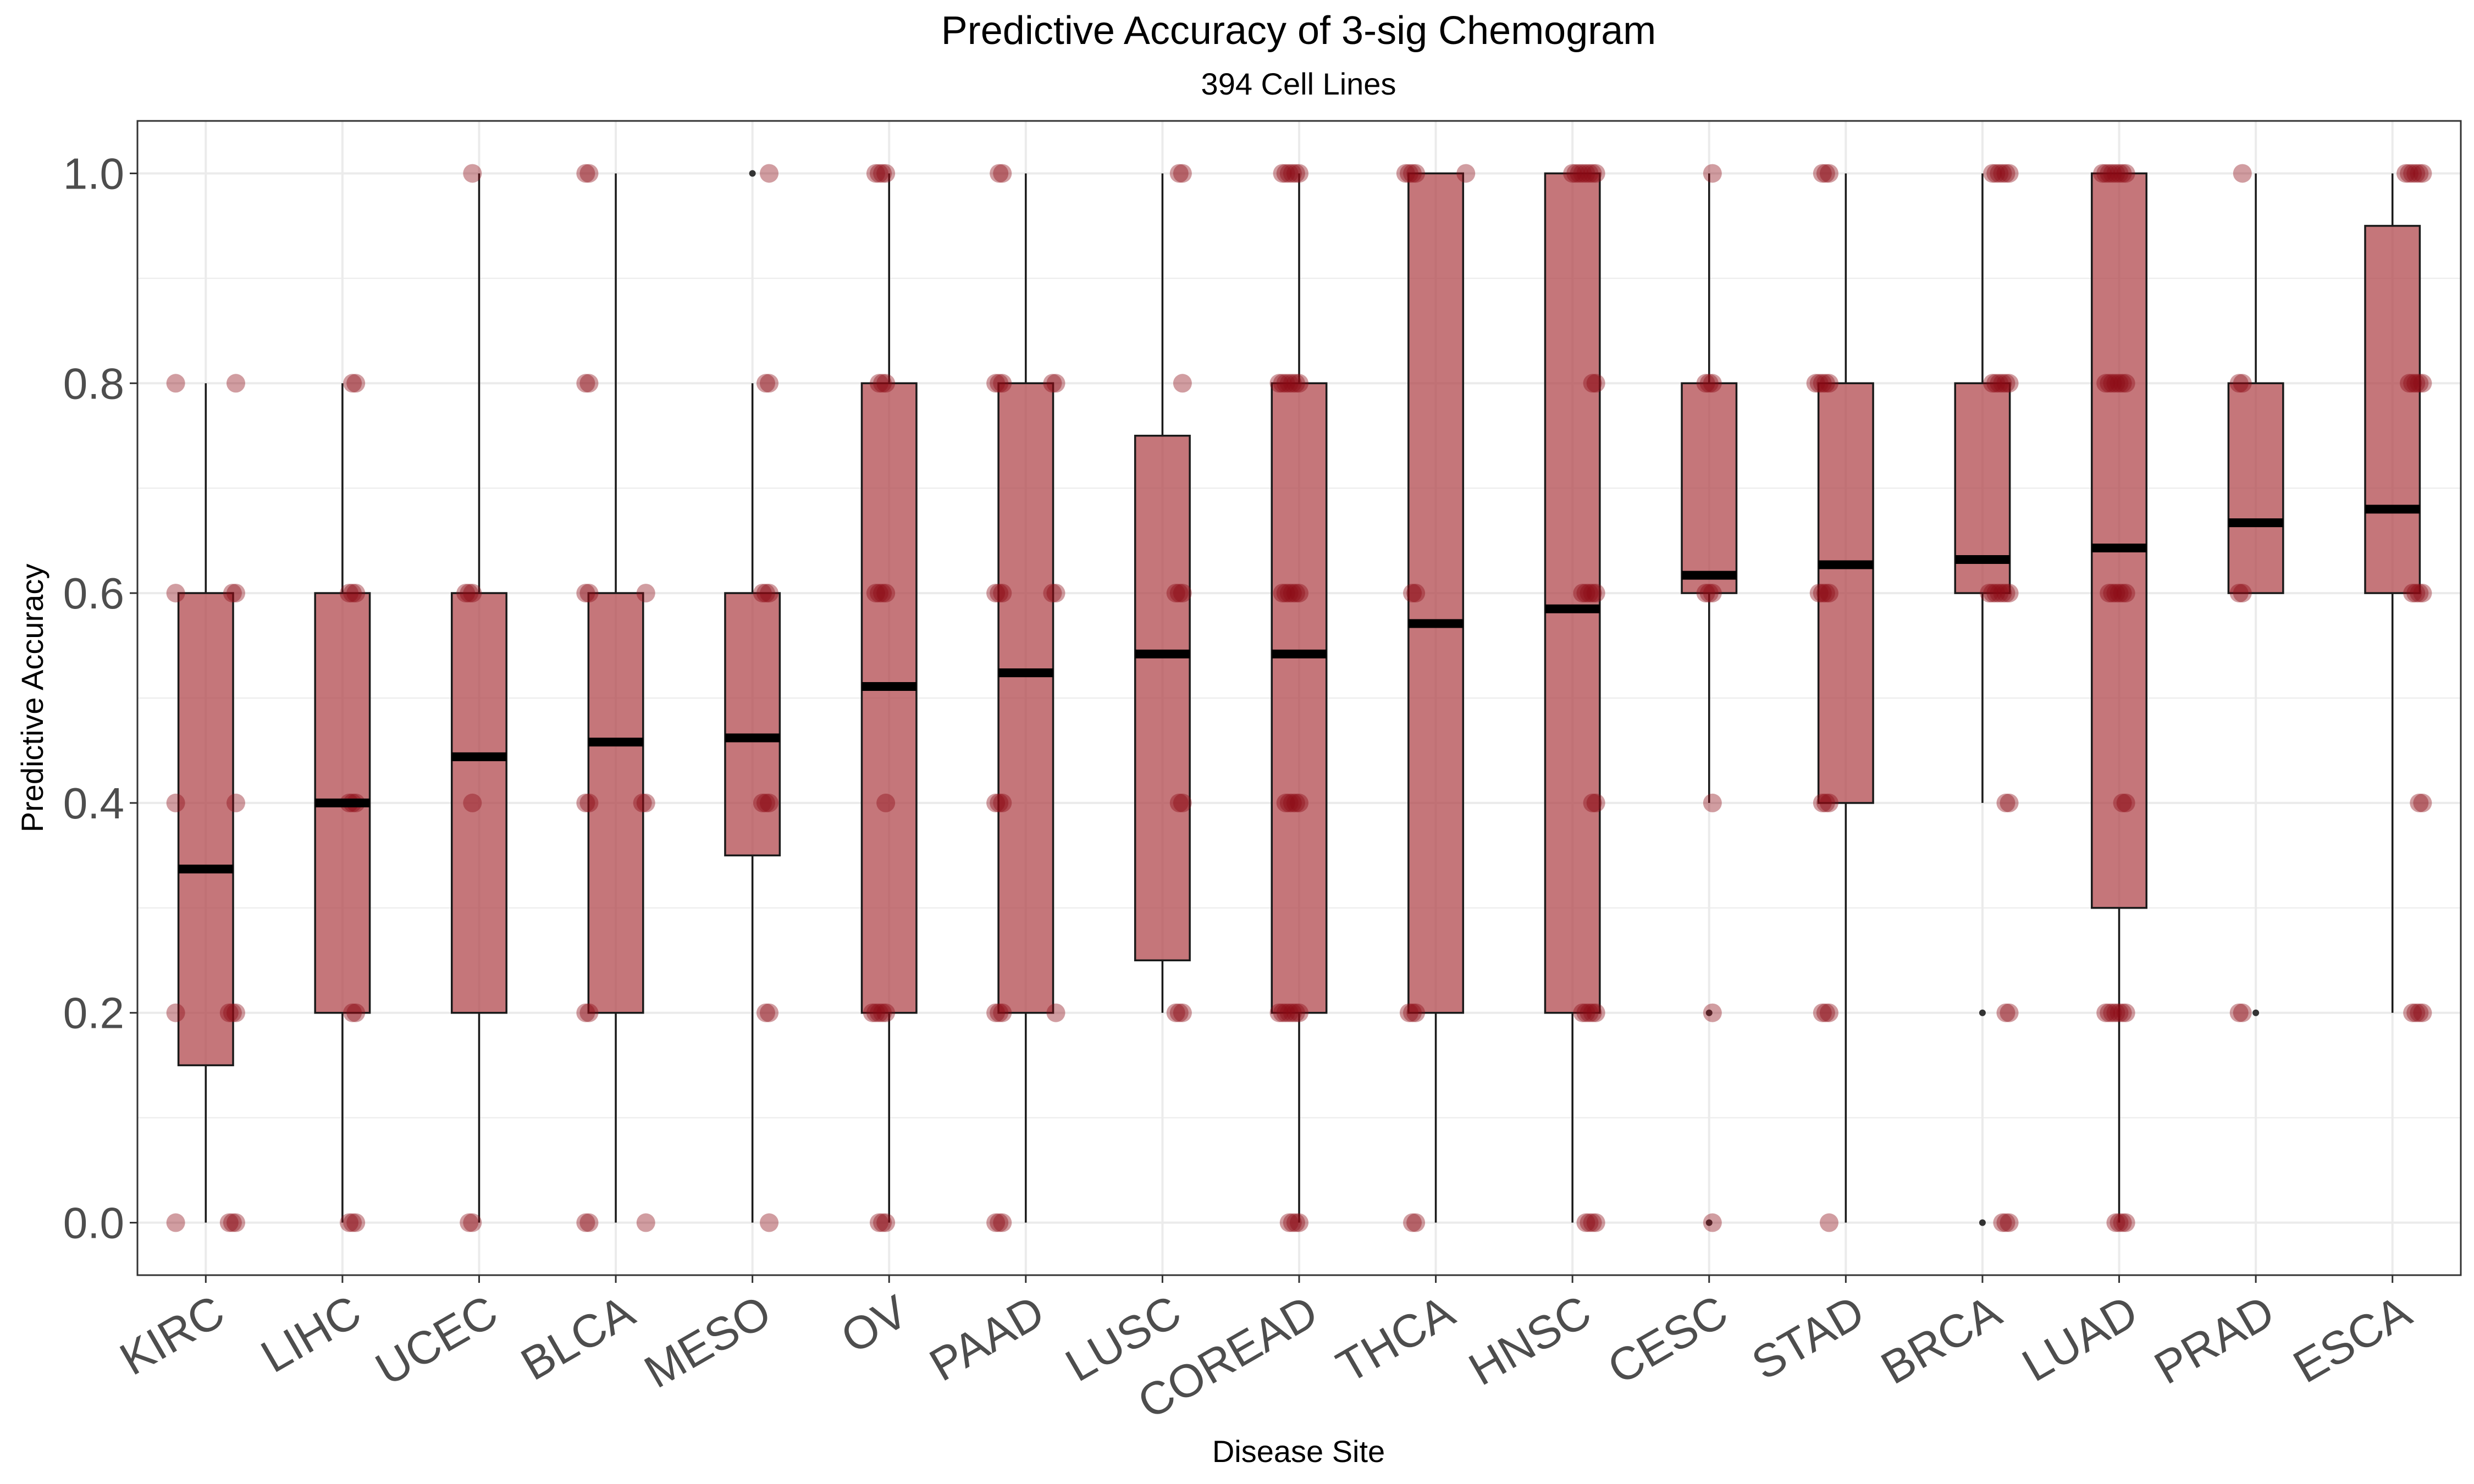  I want to click on box-coread, so click(1300, 698).